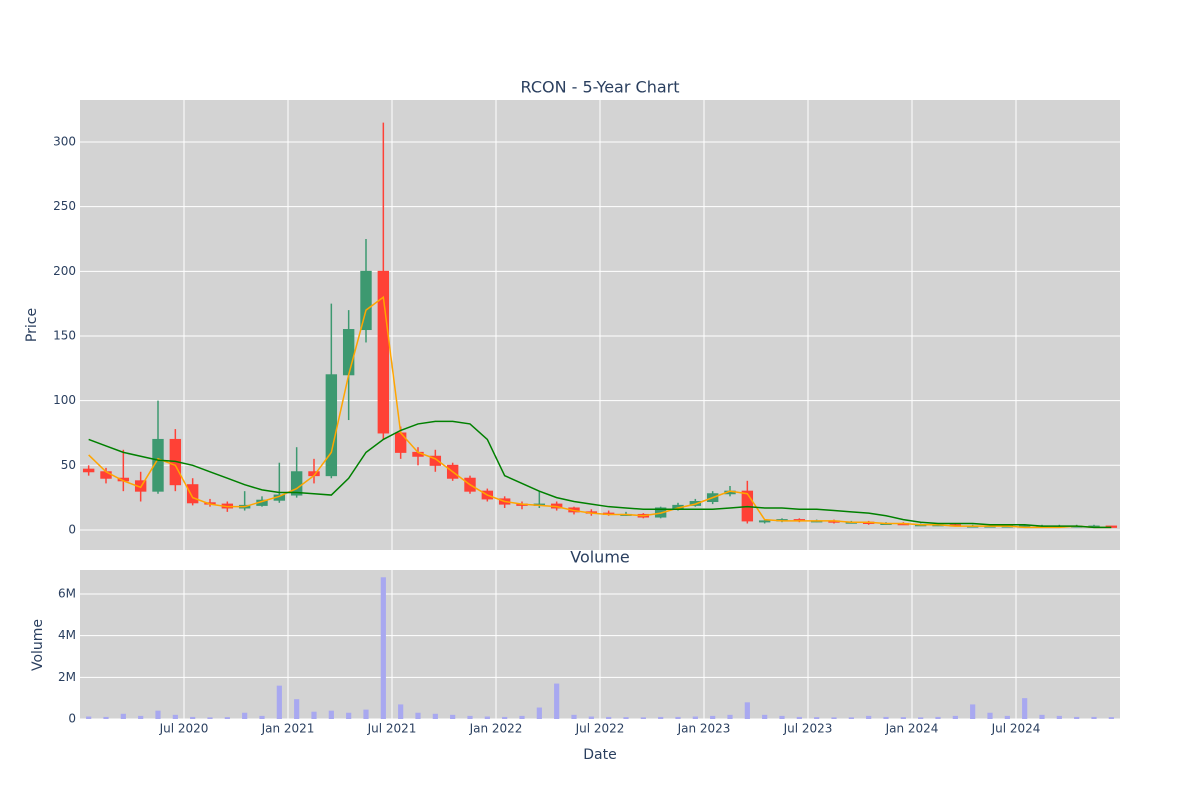 The width and height of the screenshot is (1200, 800). Describe the element at coordinates (600, 87) in the screenshot. I see `chart-title: RCON - 5-Year Chart` at that location.